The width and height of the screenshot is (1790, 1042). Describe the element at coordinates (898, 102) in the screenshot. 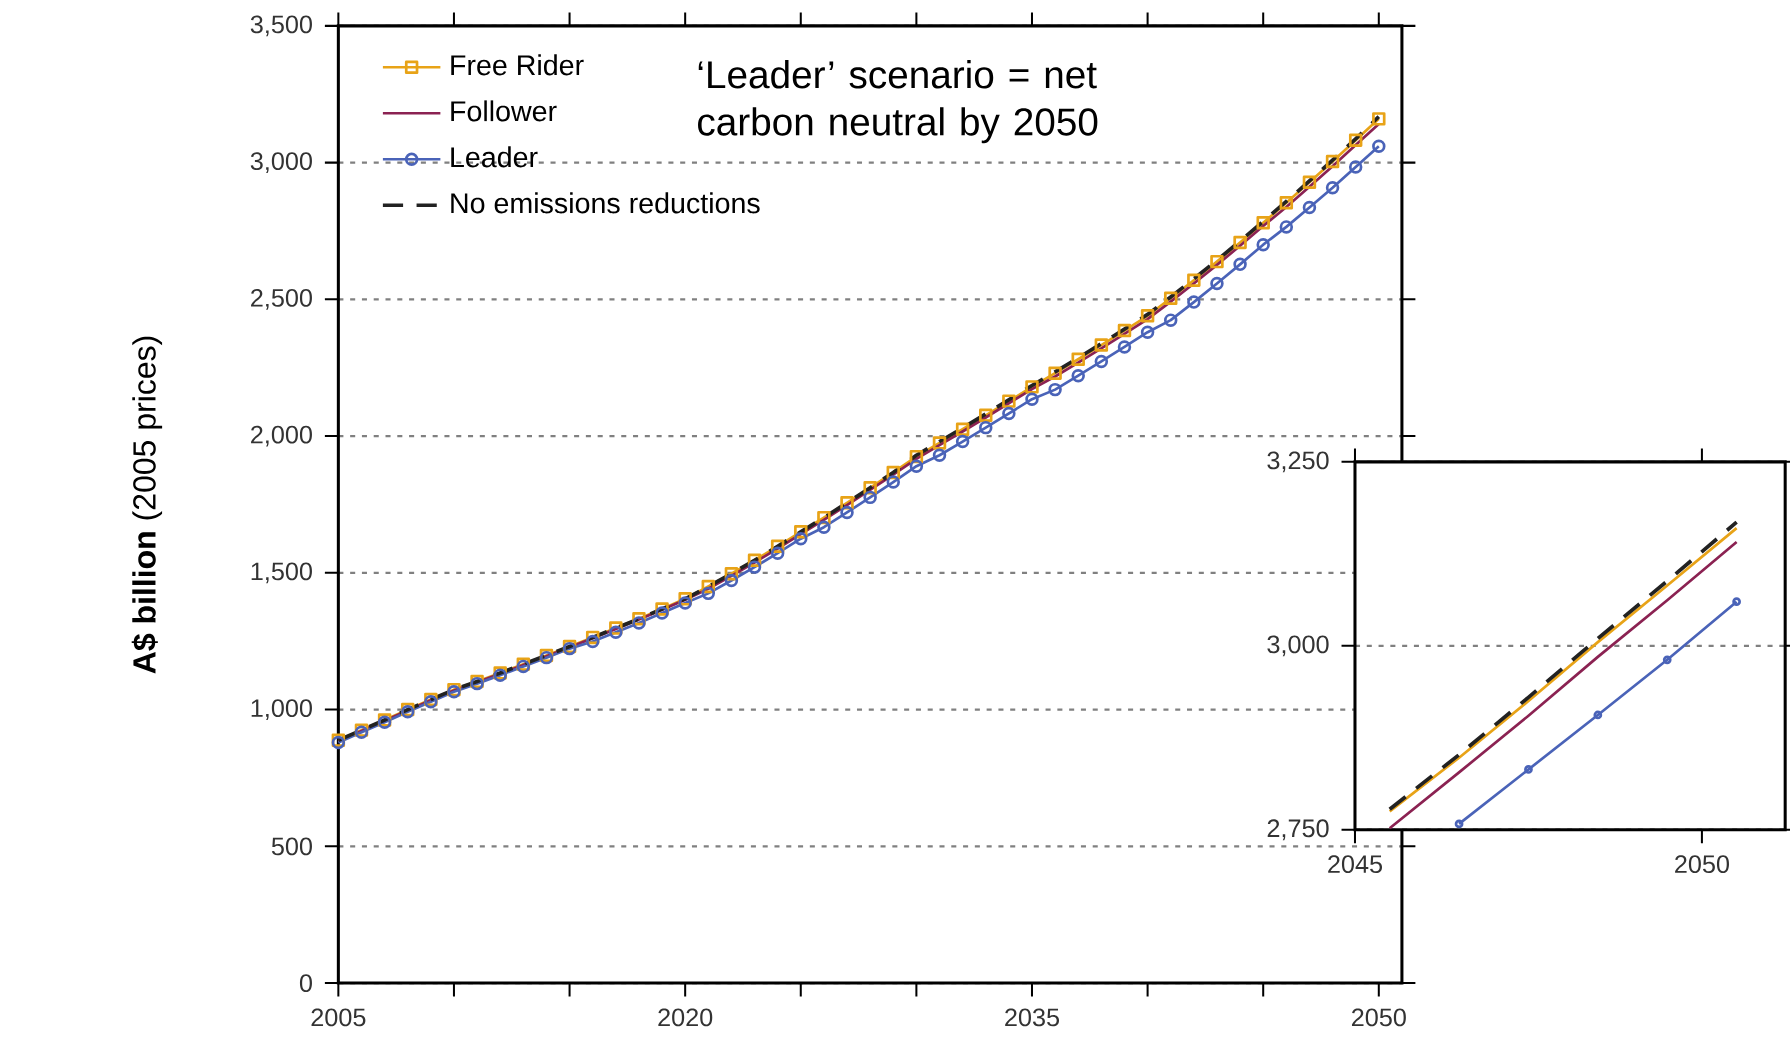

I see `annotation: ‘Leader’ scenario = net carbon neutral by 2050` at that location.